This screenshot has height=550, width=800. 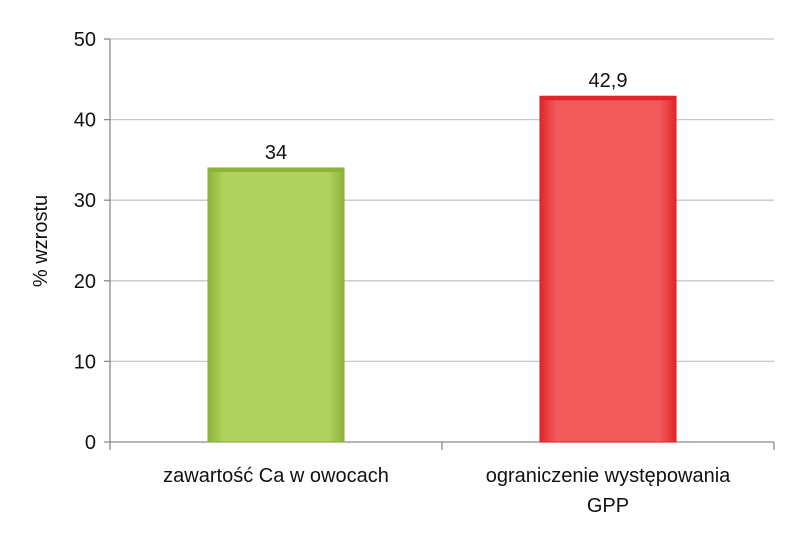 What do you see at coordinates (276, 476) in the screenshot?
I see `x-category-label: zawartość Ca w owocach` at bounding box center [276, 476].